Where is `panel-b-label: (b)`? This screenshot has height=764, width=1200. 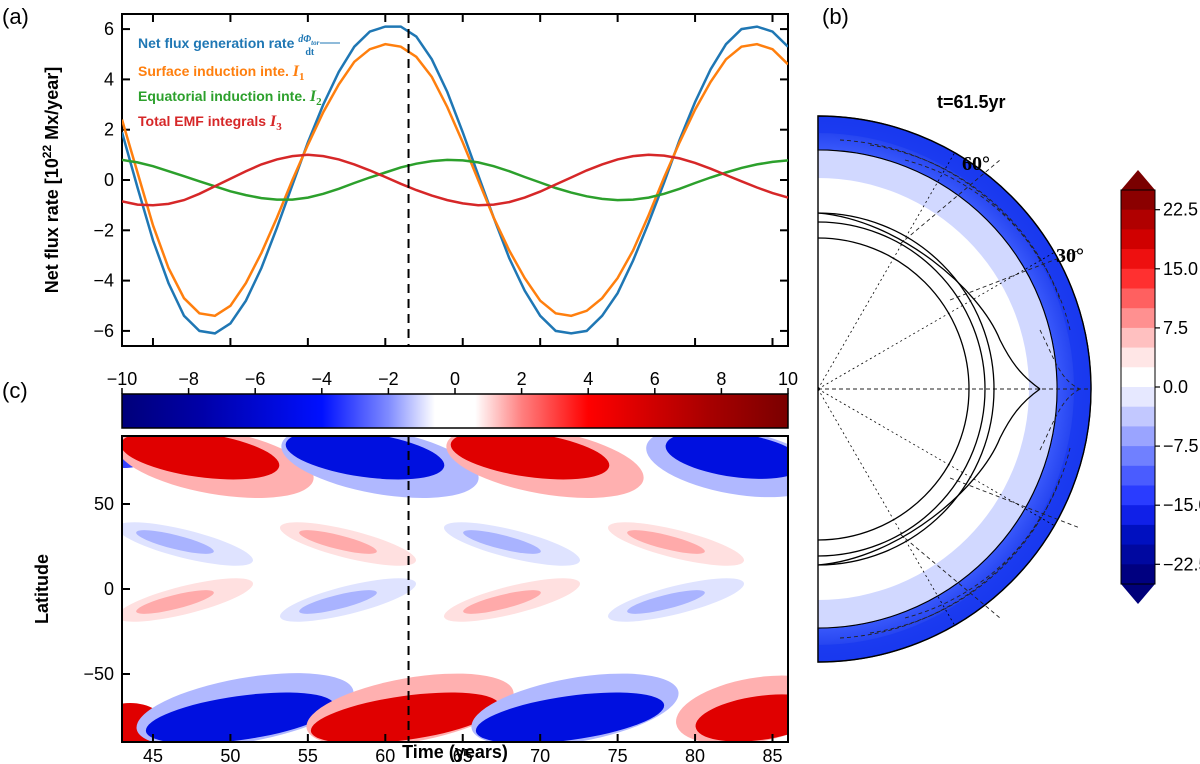
panel-b-label: (b) is located at coordinates (835, 16).